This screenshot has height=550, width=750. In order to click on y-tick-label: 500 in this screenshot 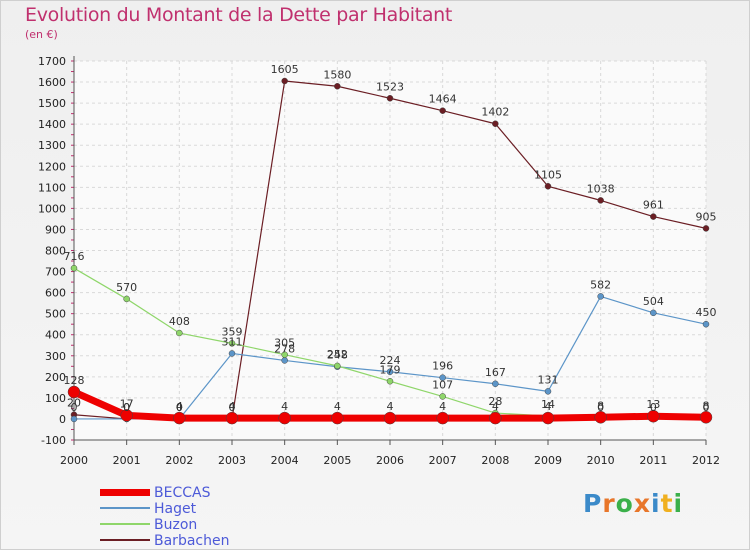, I will do `click(55, 314)`.